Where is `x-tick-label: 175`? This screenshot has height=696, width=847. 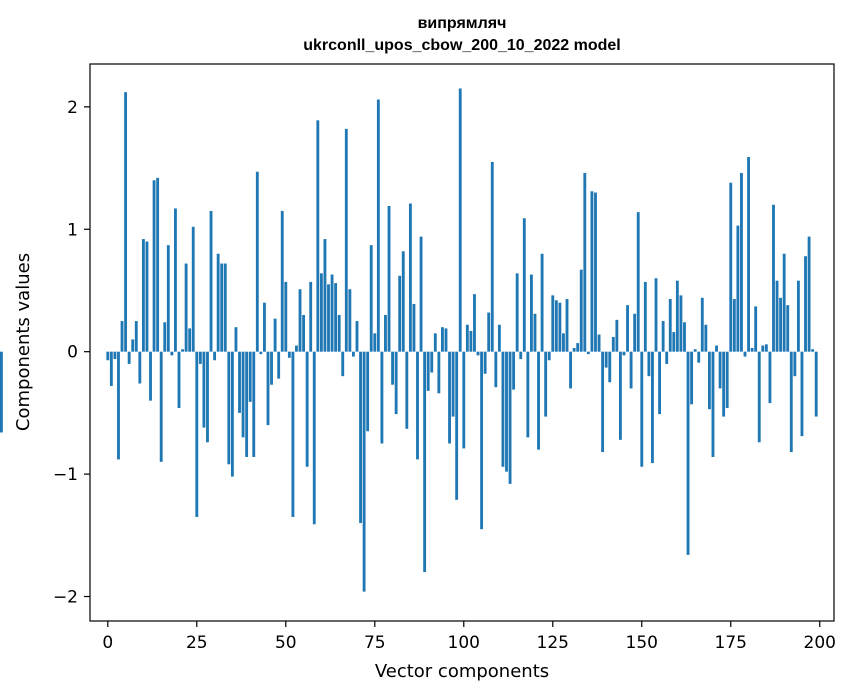 x-tick-label: 175 is located at coordinates (731, 643).